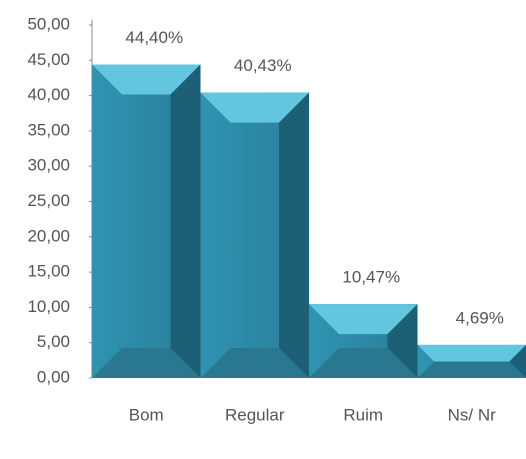  I want to click on y-tick-label: 10,00, so click(48, 306).